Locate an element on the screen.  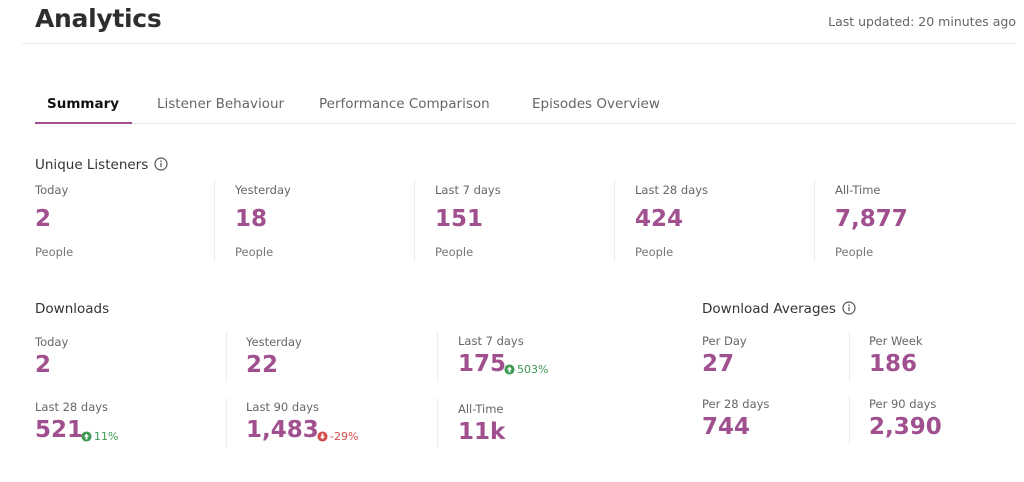
avg-per-week-value: 186 is located at coordinates (893, 364).